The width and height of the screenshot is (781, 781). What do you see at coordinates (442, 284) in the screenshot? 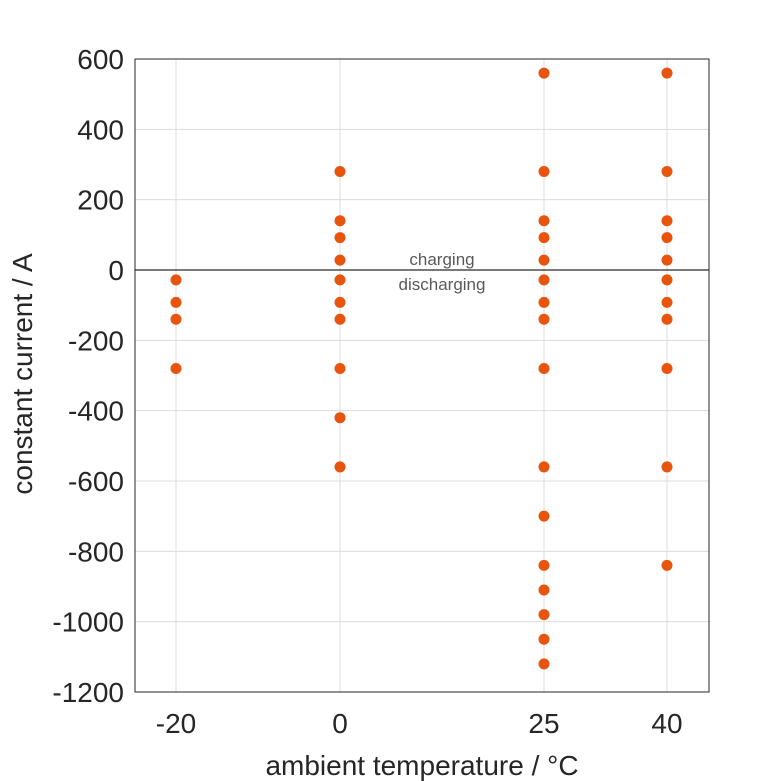
I see `annotation-discharging: discharging` at bounding box center [442, 284].